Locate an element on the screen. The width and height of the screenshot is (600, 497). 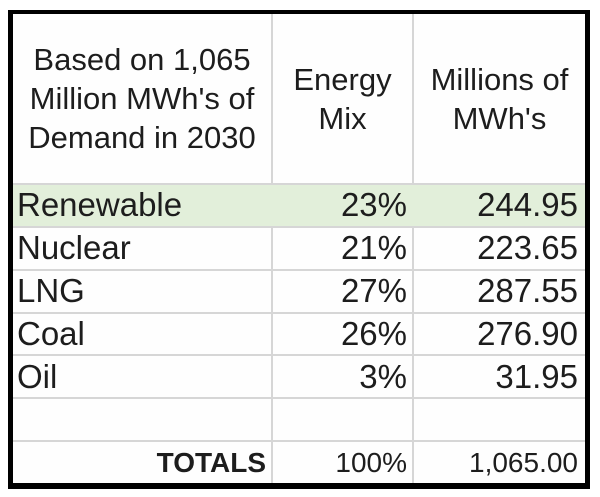
cell-lng-pct: 27% is located at coordinates (341, 290).